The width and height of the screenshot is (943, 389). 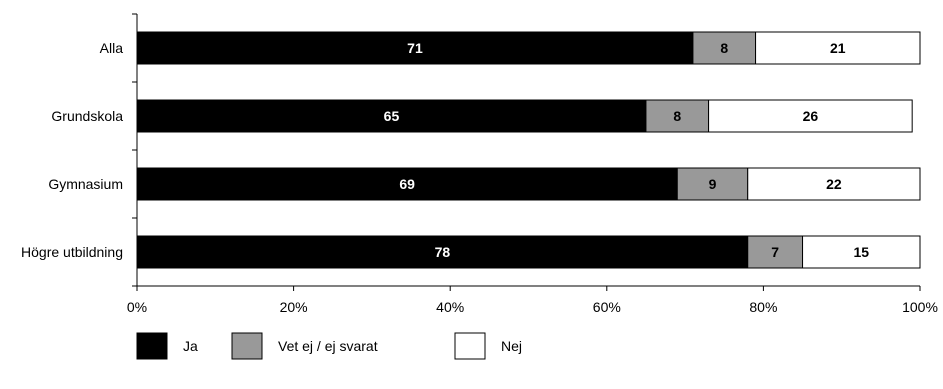 I want to click on data-label: 15, so click(x=861, y=252).